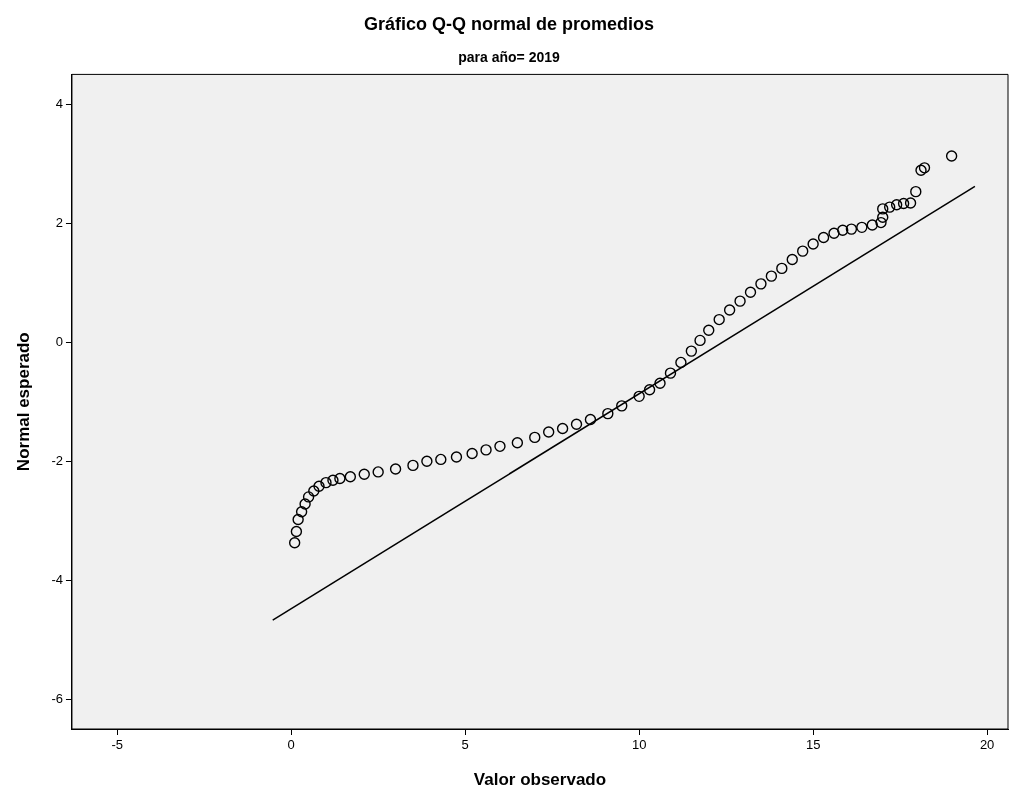 The height and width of the screenshot is (805, 1022). Describe the element at coordinates (57, 698) in the screenshot. I see `y-tick-label: -6` at that location.